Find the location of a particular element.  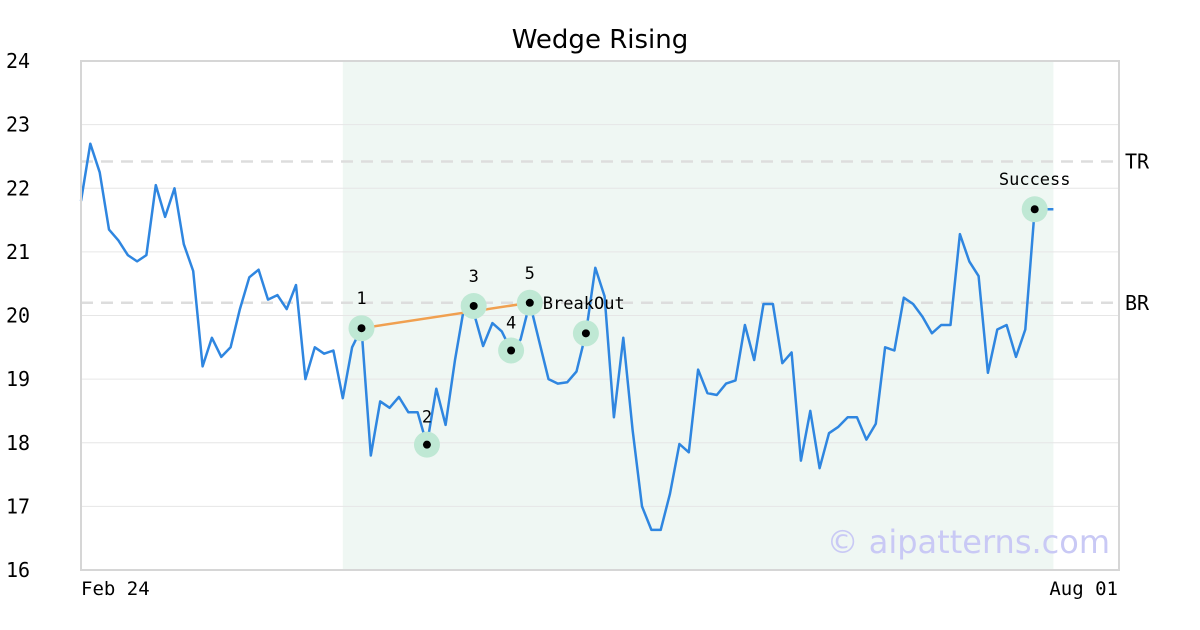

point-label: 2 is located at coordinates (427, 418).